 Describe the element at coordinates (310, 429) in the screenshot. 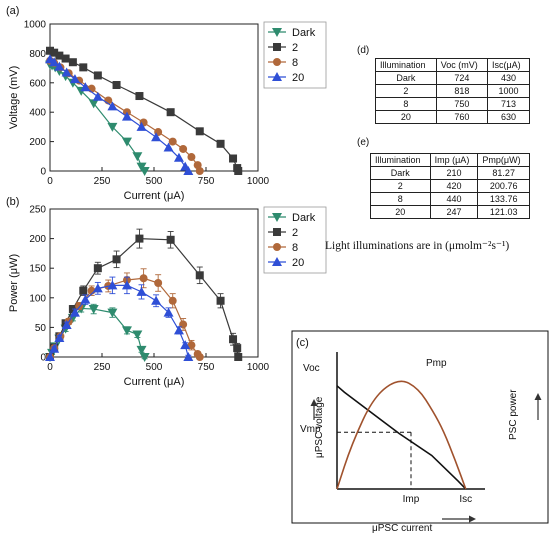

I see `vmp-label: Vmp` at that location.